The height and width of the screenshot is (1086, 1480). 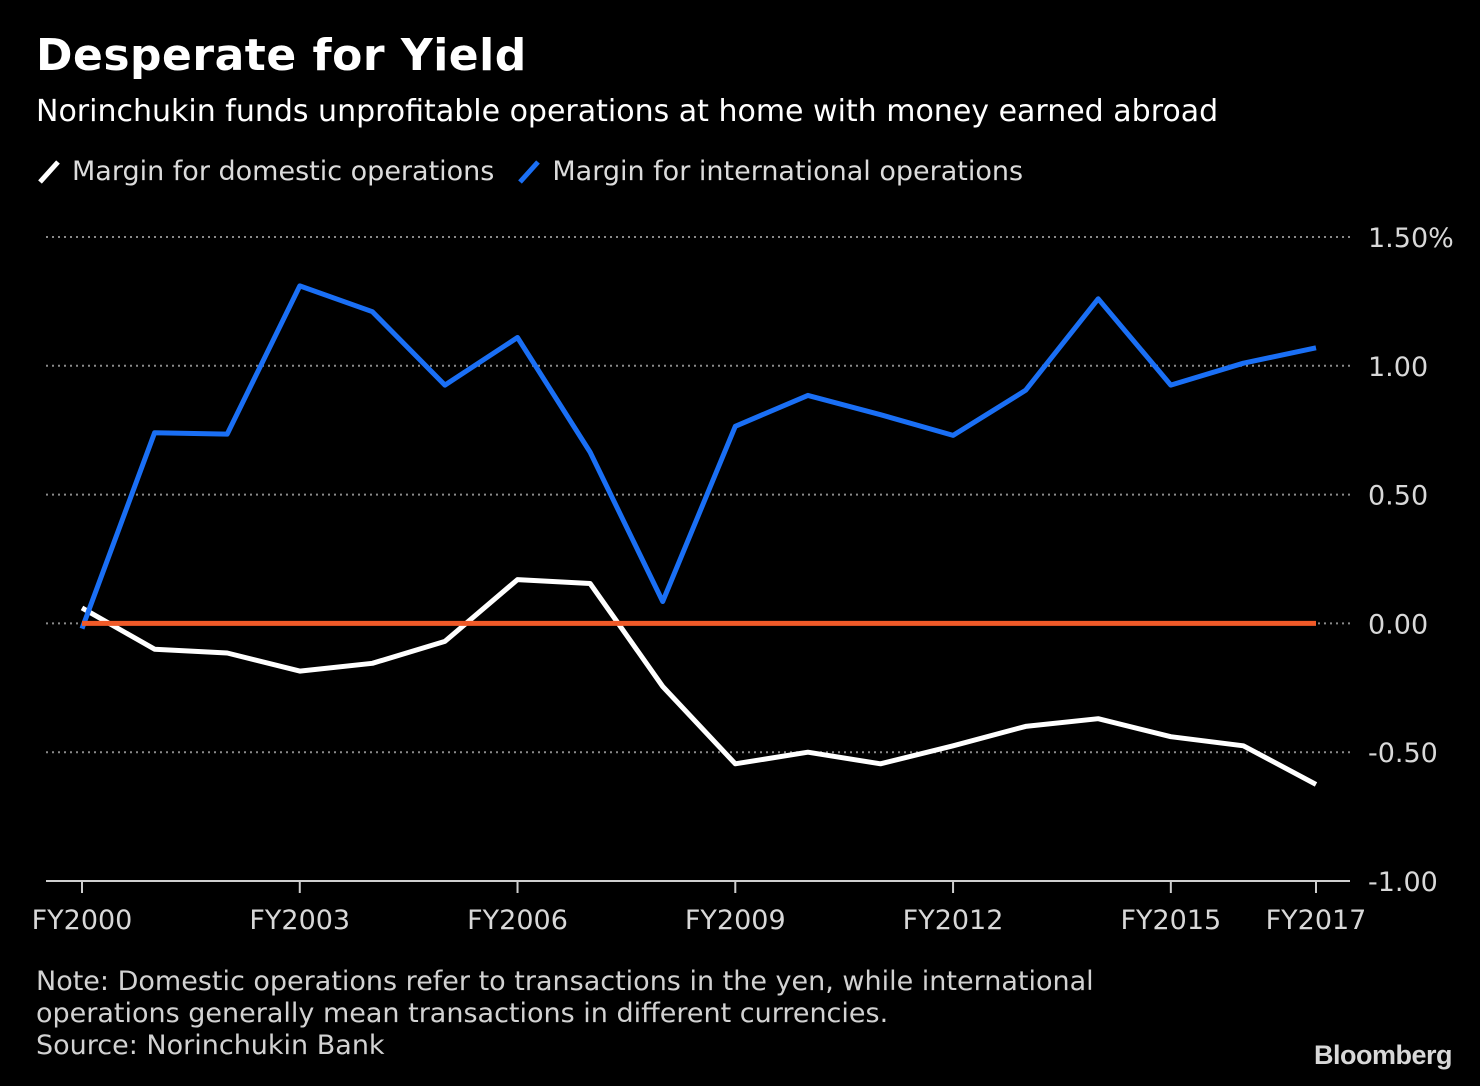 I want to click on y-tick-label: -1.00, so click(x=1403, y=882).